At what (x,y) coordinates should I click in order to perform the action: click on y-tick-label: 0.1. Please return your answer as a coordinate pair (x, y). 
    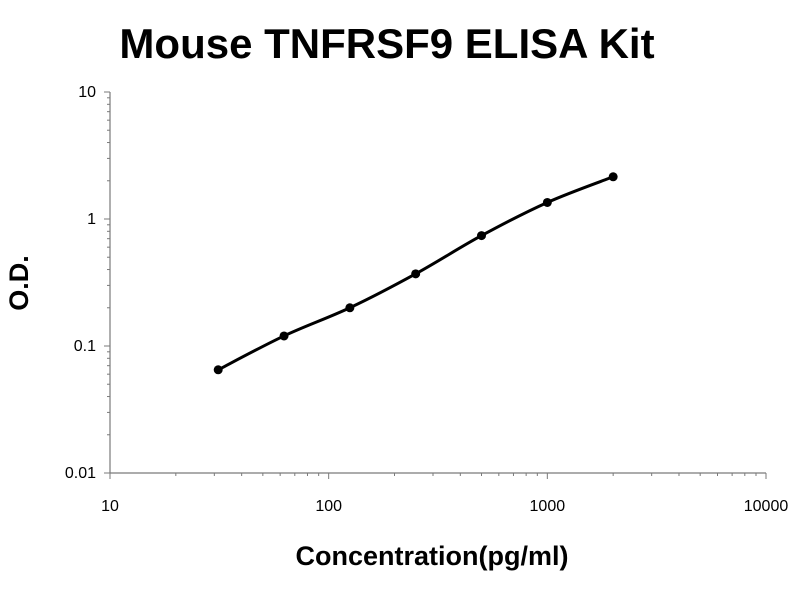
    Looking at the image, I should click on (85, 346).